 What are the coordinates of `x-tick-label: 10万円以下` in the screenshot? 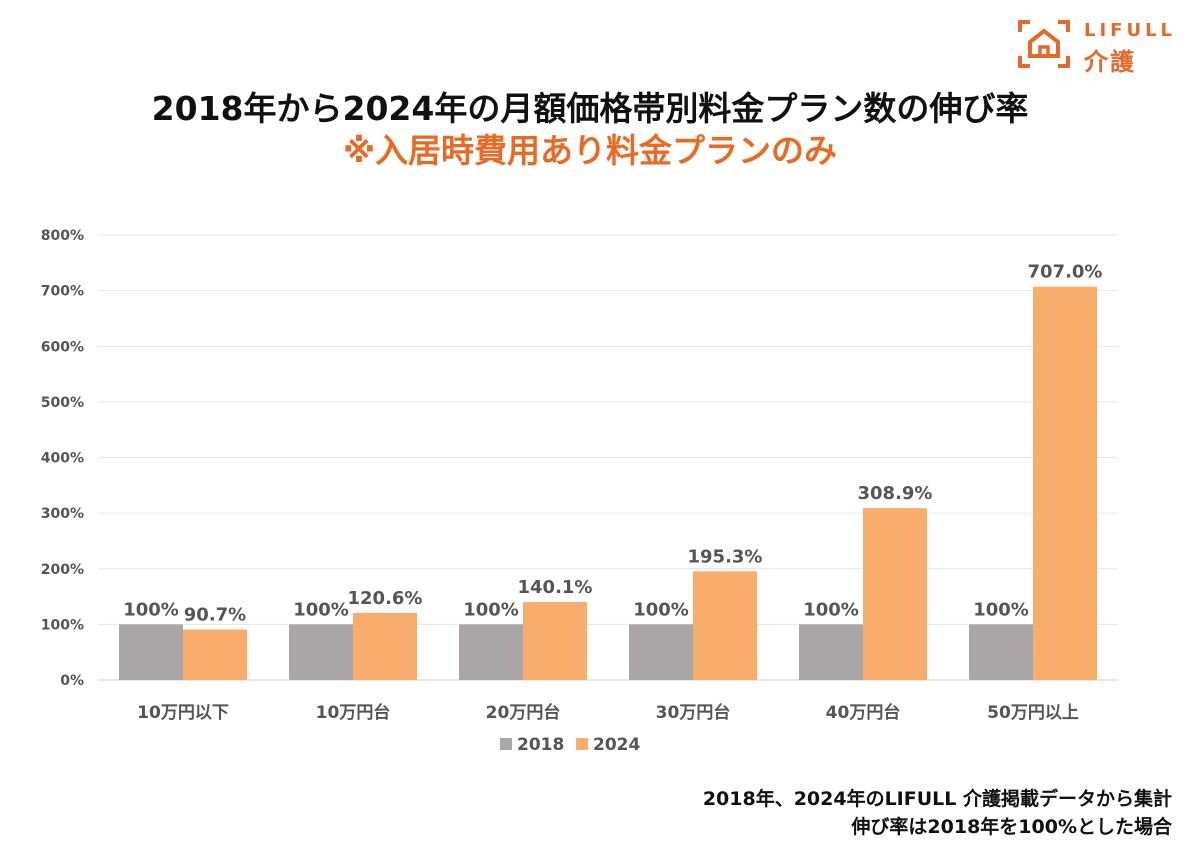 It's located at (183, 713).